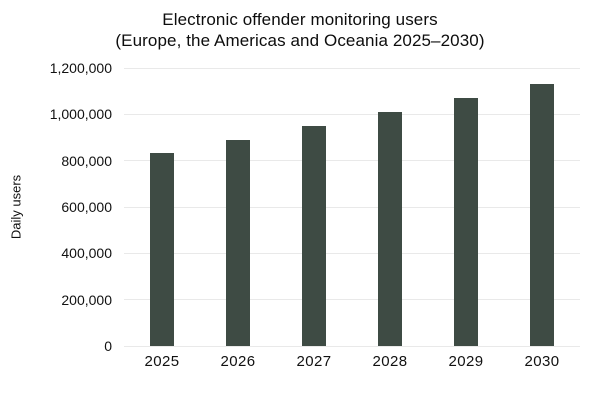 Image resolution: width=600 pixels, height=400 pixels. What do you see at coordinates (80, 114) in the screenshot?
I see `y-tick-label: 1,000,000` at bounding box center [80, 114].